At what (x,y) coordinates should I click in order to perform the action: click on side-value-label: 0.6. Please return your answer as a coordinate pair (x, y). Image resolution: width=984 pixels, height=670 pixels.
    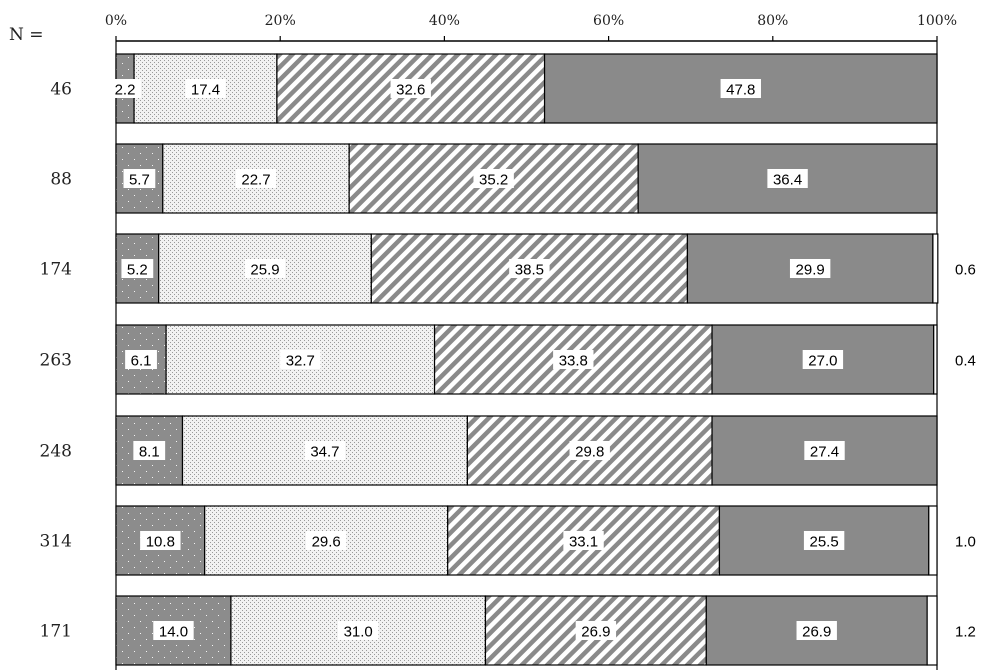
    Looking at the image, I should click on (965, 270).